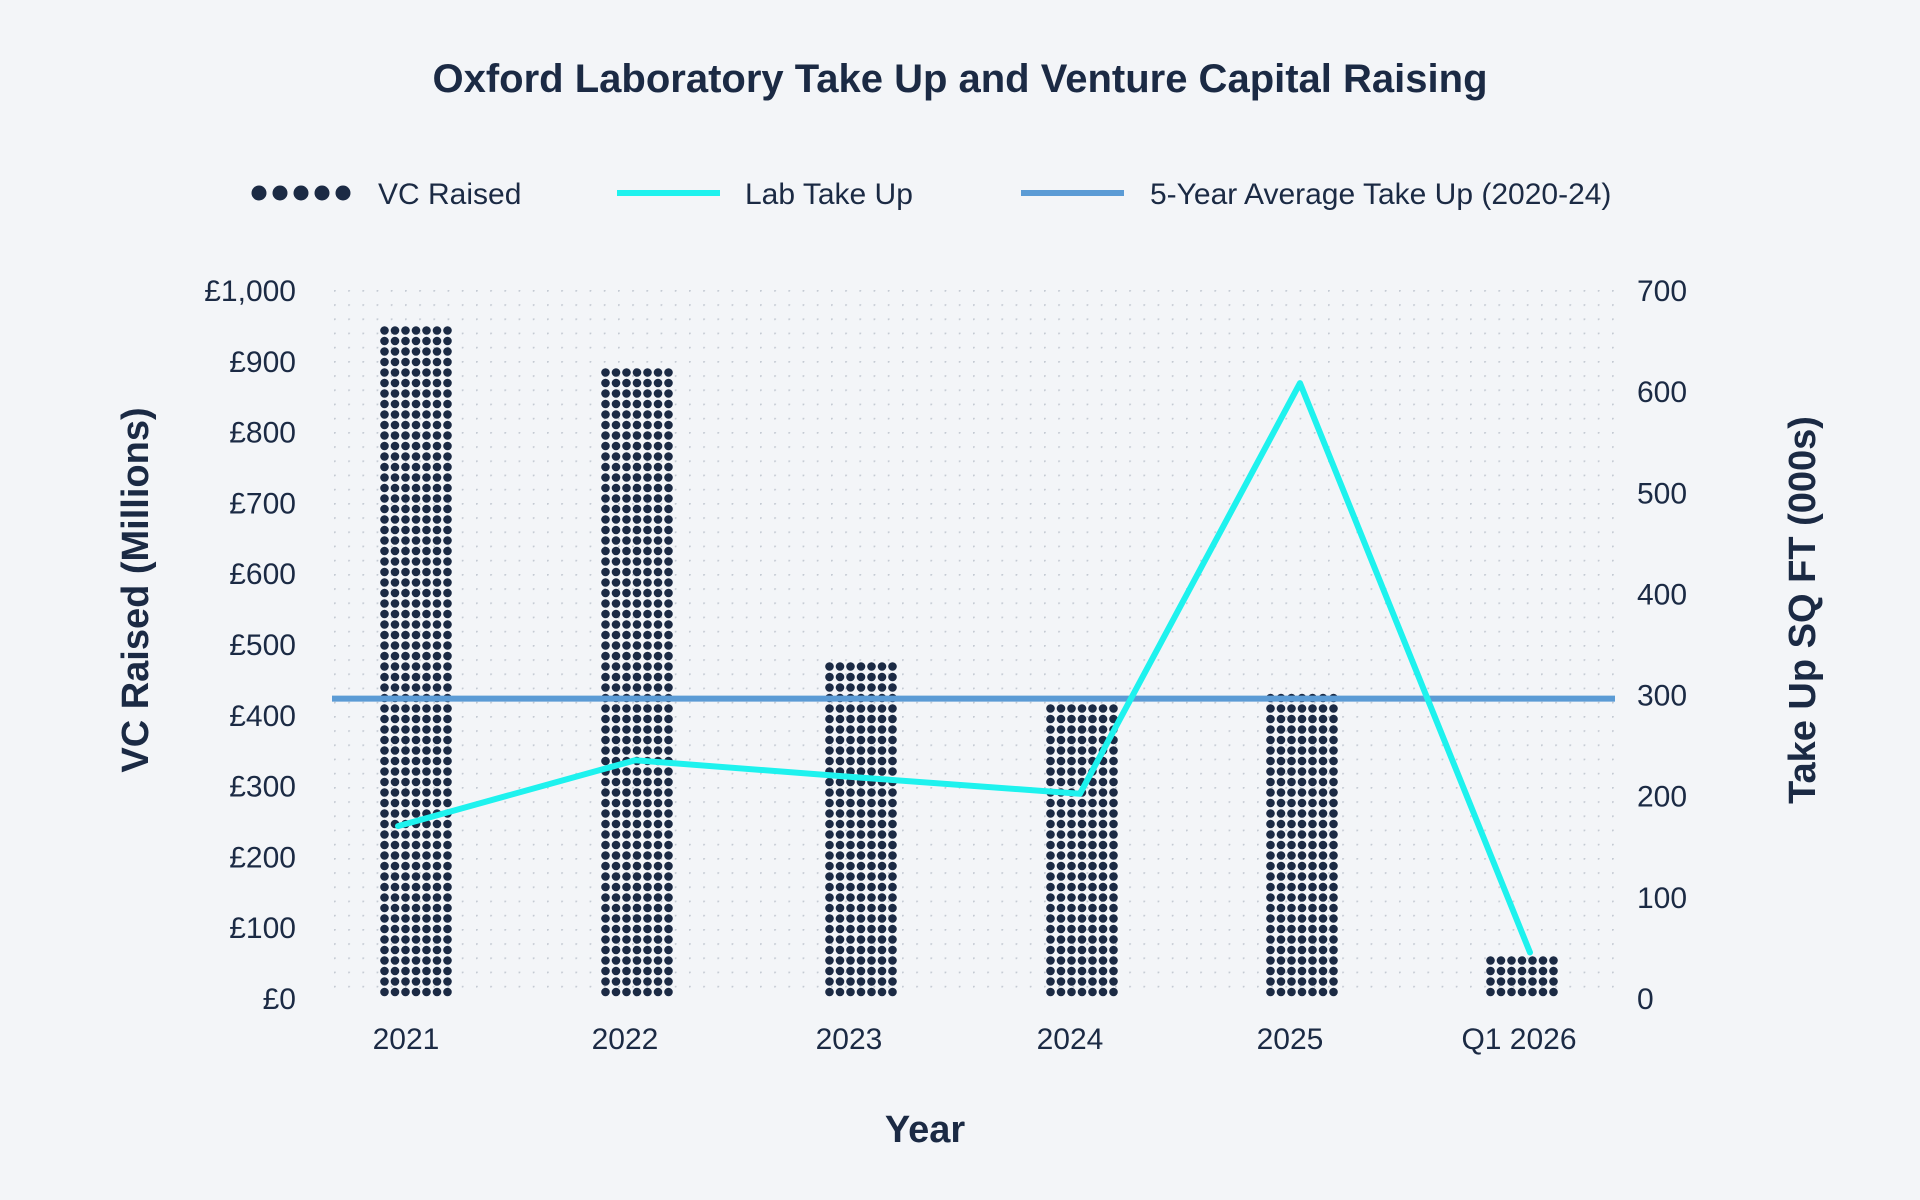 This screenshot has height=1200, width=1920. I want to click on left-tick-label: £300, so click(262, 787).